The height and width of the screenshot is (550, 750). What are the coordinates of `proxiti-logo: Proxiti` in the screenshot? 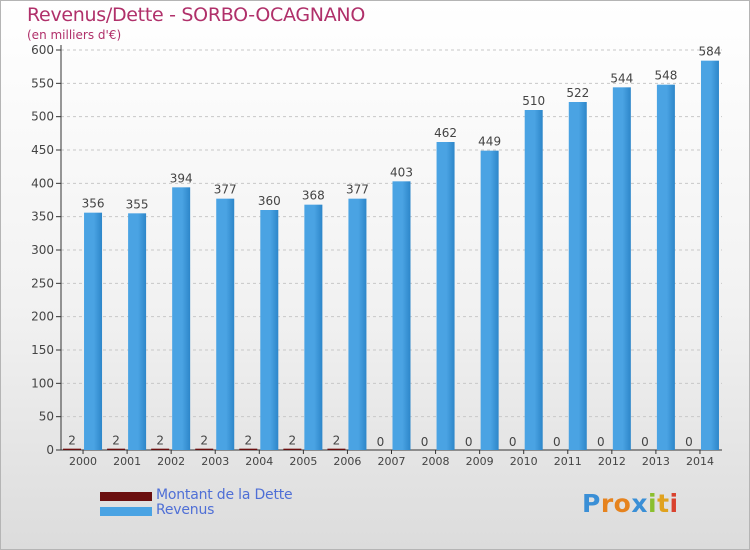 It's located at (630, 503).